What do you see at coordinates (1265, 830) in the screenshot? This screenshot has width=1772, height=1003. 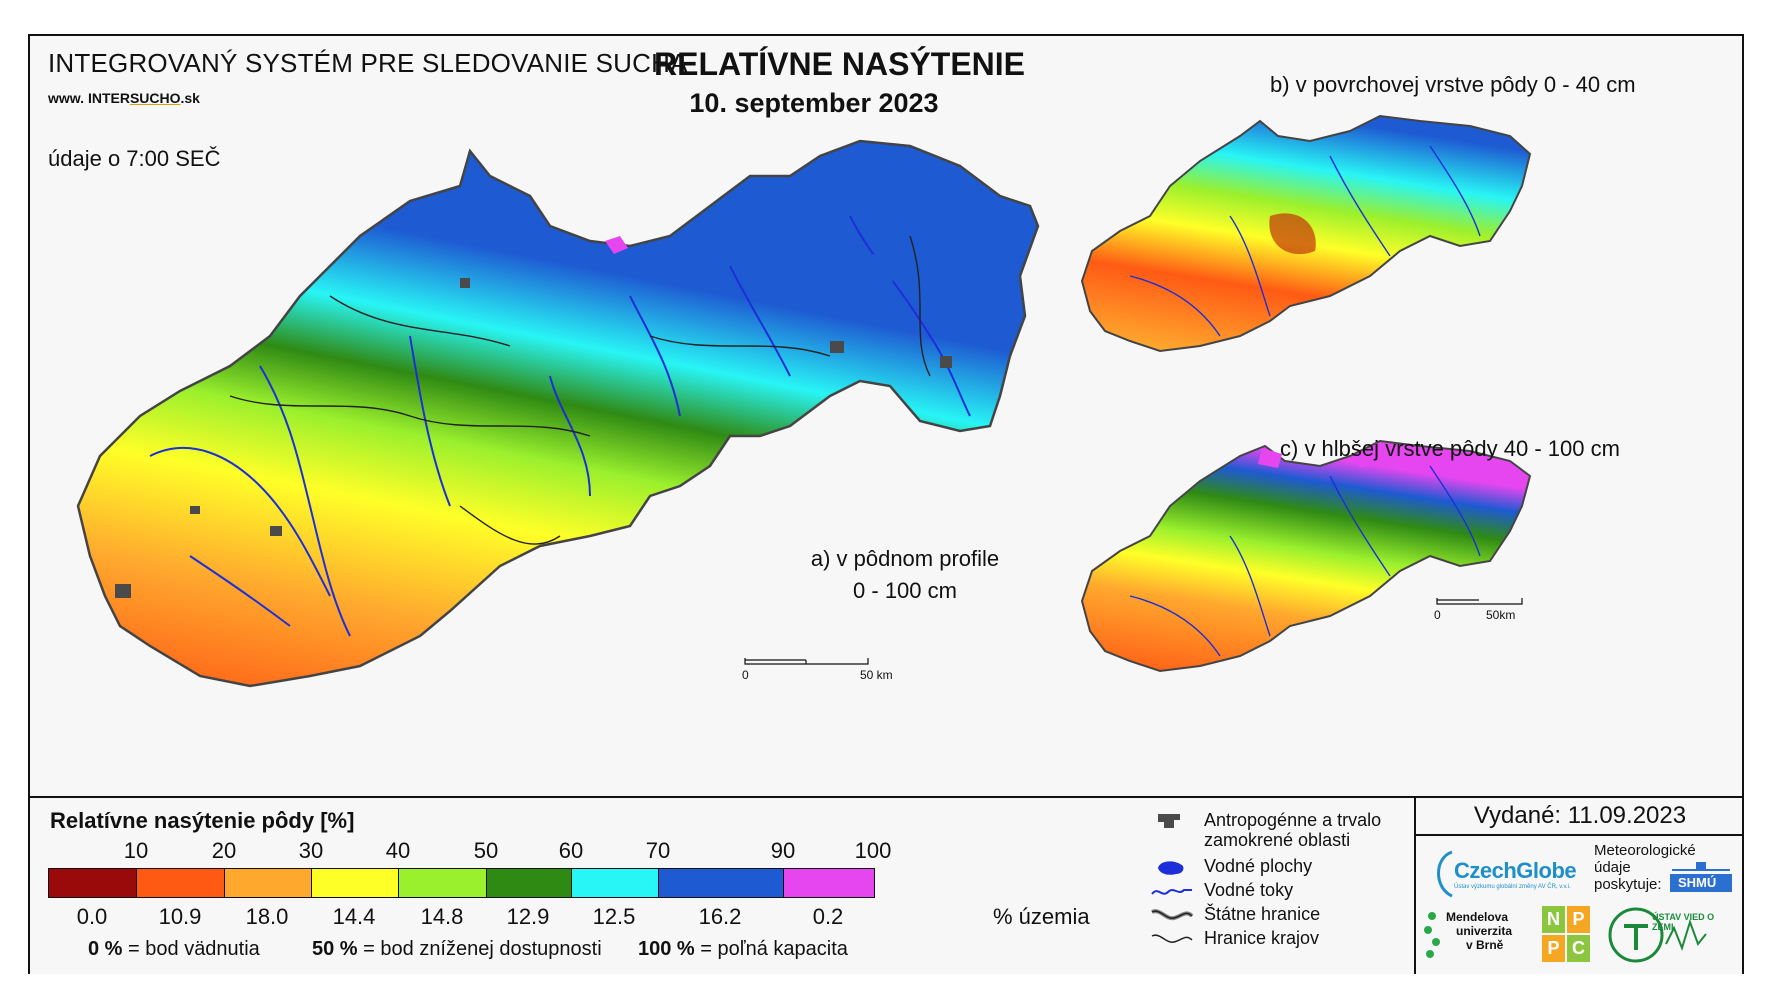 I see `symbol-anthropogenic: Antropogénne a trvalo zamokrené oblasti` at bounding box center [1265, 830].